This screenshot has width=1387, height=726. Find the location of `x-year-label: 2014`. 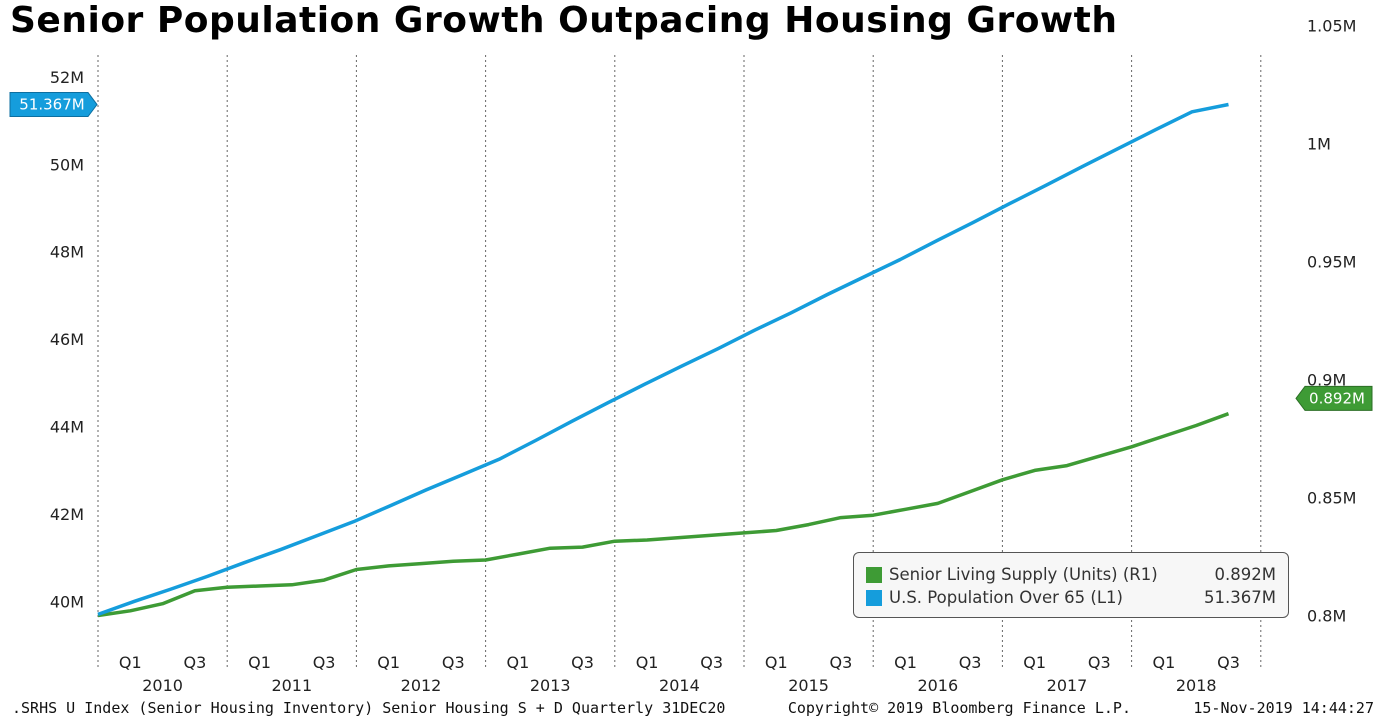

x-year-label: 2014 is located at coordinates (679, 685).